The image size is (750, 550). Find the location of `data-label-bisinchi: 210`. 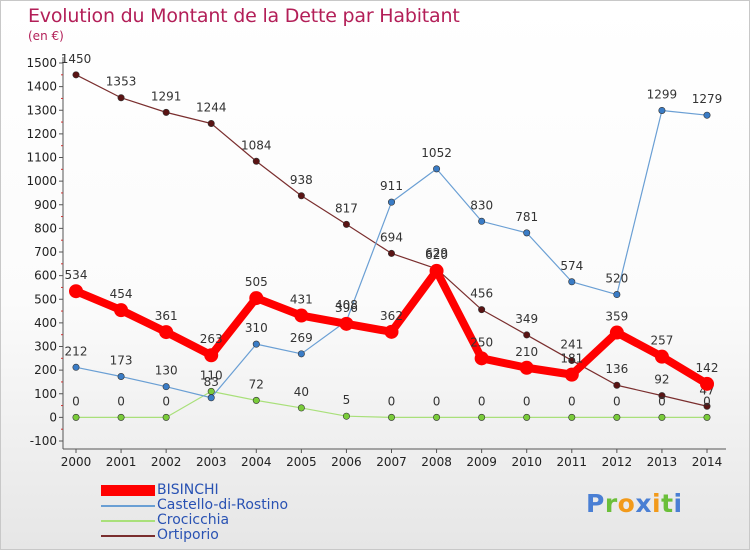

data-label-bisinchi: 210 is located at coordinates (526, 352).